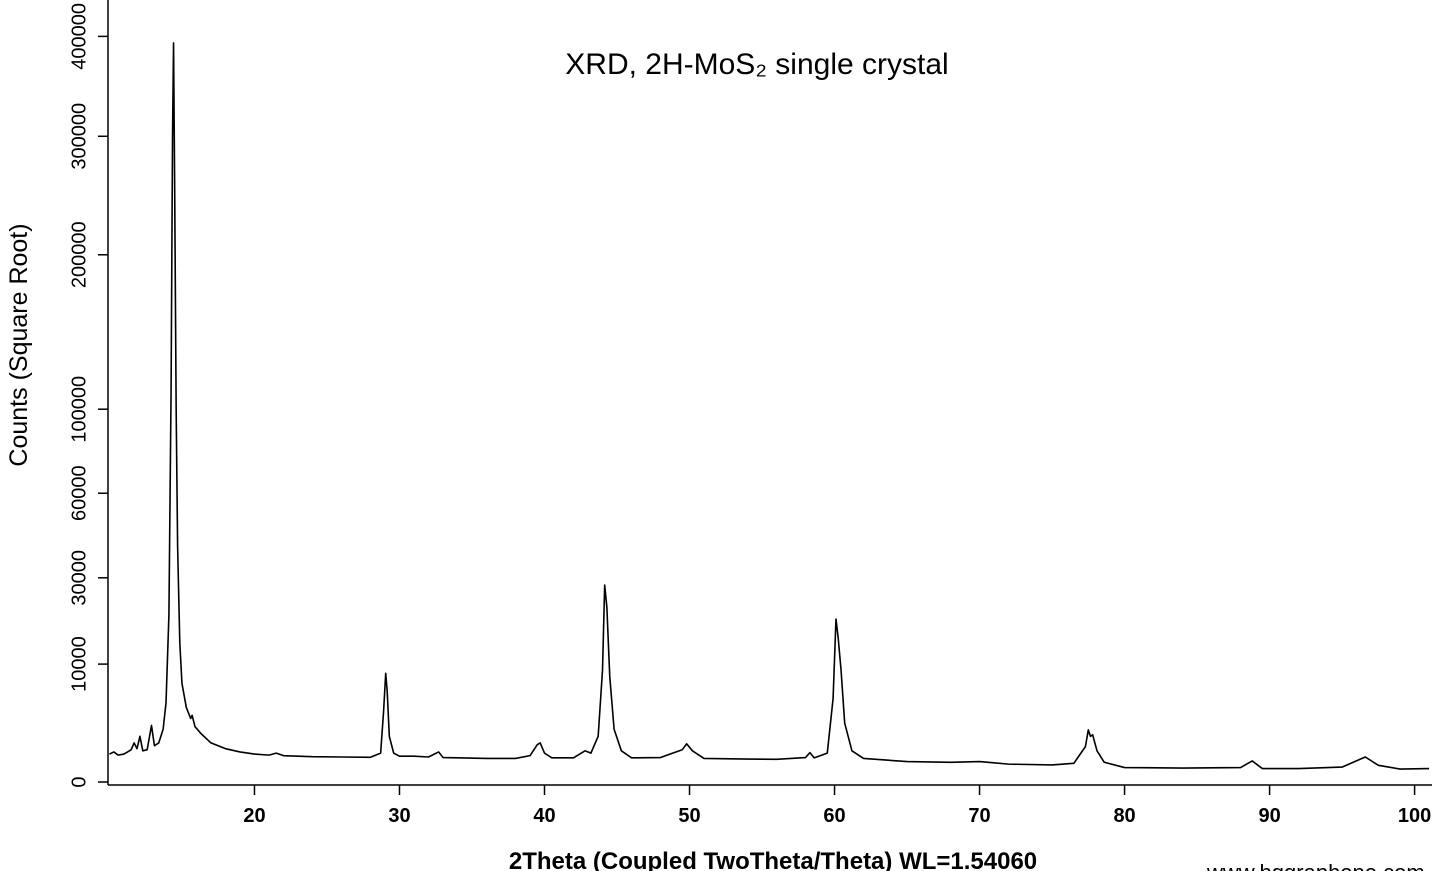 The width and height of the screenshot is (1451, 871). I want to click on y-tick-label: 0, so click(79, 781).